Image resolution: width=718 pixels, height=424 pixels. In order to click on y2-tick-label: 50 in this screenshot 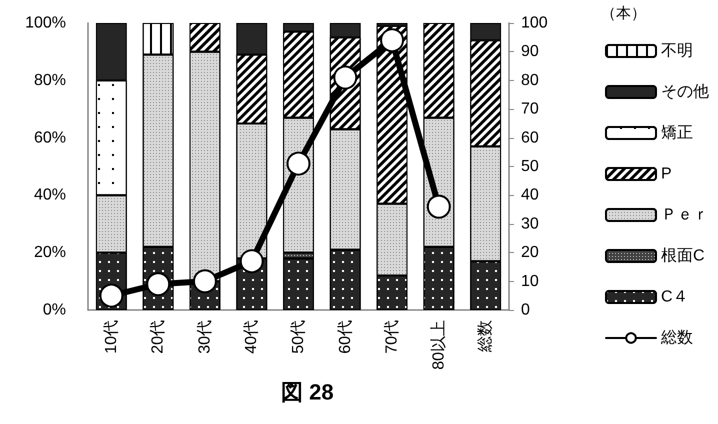, I will do `click(530, 166)`.